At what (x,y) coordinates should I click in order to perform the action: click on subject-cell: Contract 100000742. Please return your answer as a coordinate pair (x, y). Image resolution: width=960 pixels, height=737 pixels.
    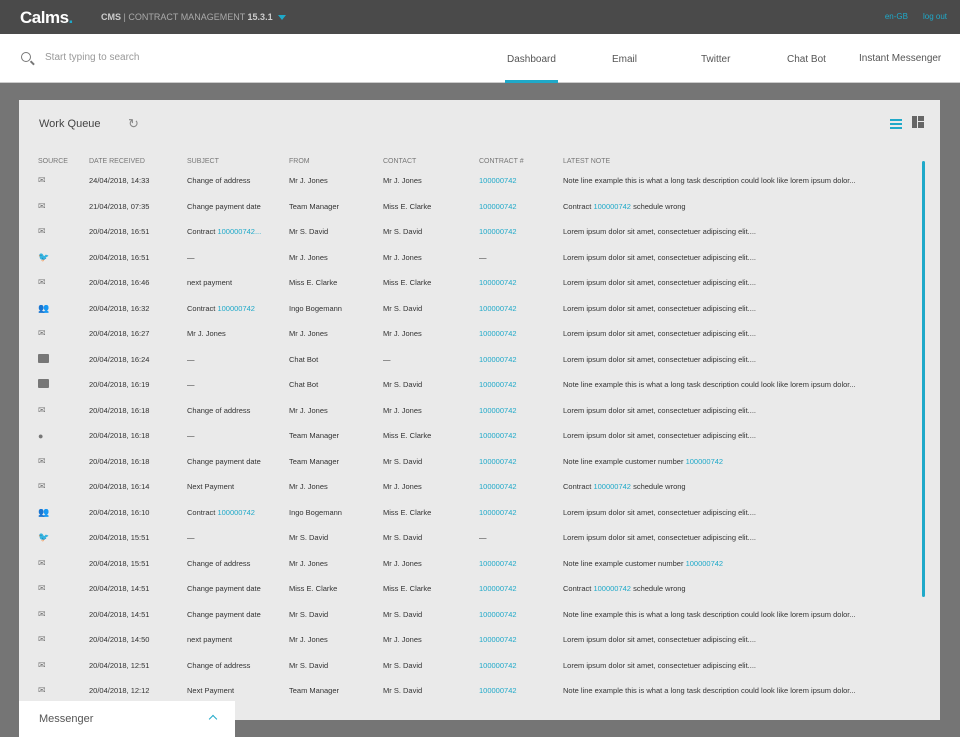
    Looking at the image, I should click on (238, 513).